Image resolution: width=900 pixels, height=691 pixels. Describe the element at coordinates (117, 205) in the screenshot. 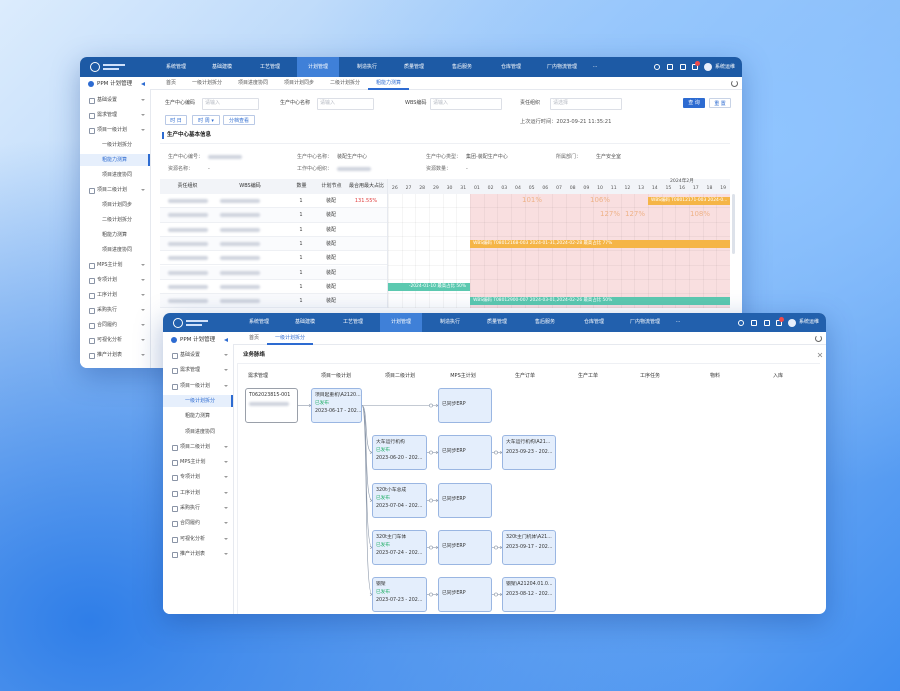

I see `submenu-item: 项目计划同步` at that location.